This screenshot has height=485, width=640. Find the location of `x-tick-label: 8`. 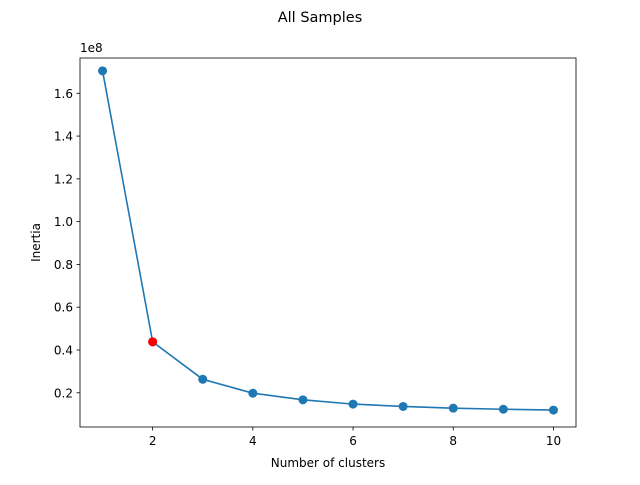

x-tick-label: 8 is located at coordinates (453, 441).